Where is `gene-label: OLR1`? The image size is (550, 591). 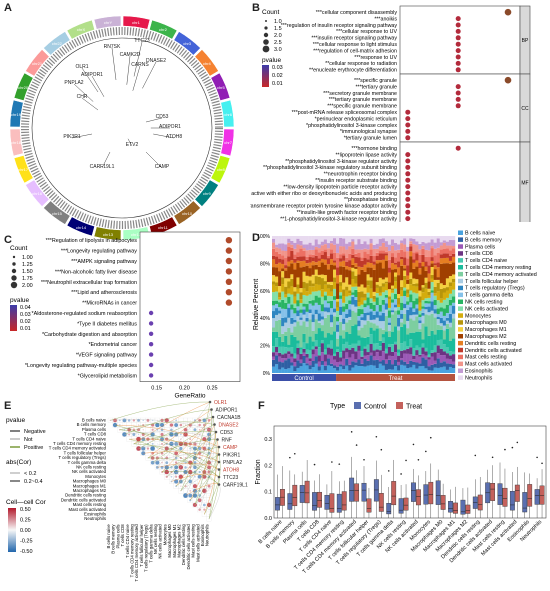 gene-label: OLR1 is located at coordinates (81, 67).